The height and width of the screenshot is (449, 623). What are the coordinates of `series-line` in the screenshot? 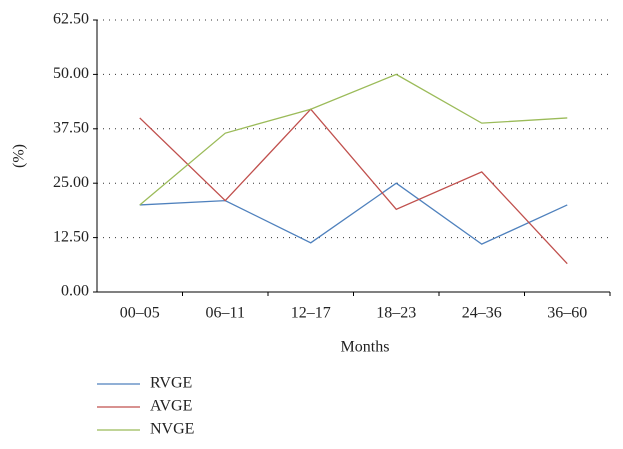 It's located at (353, 213).